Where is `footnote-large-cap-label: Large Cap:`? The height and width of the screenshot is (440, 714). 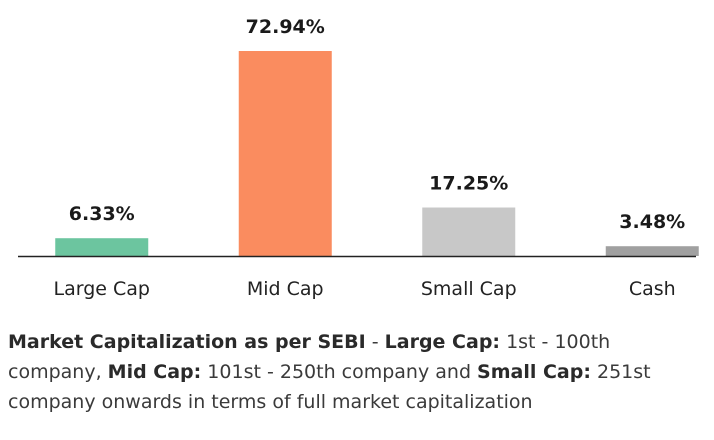 footnote-large-cap-label: Large Cap: is located at coordinates (442, 342).